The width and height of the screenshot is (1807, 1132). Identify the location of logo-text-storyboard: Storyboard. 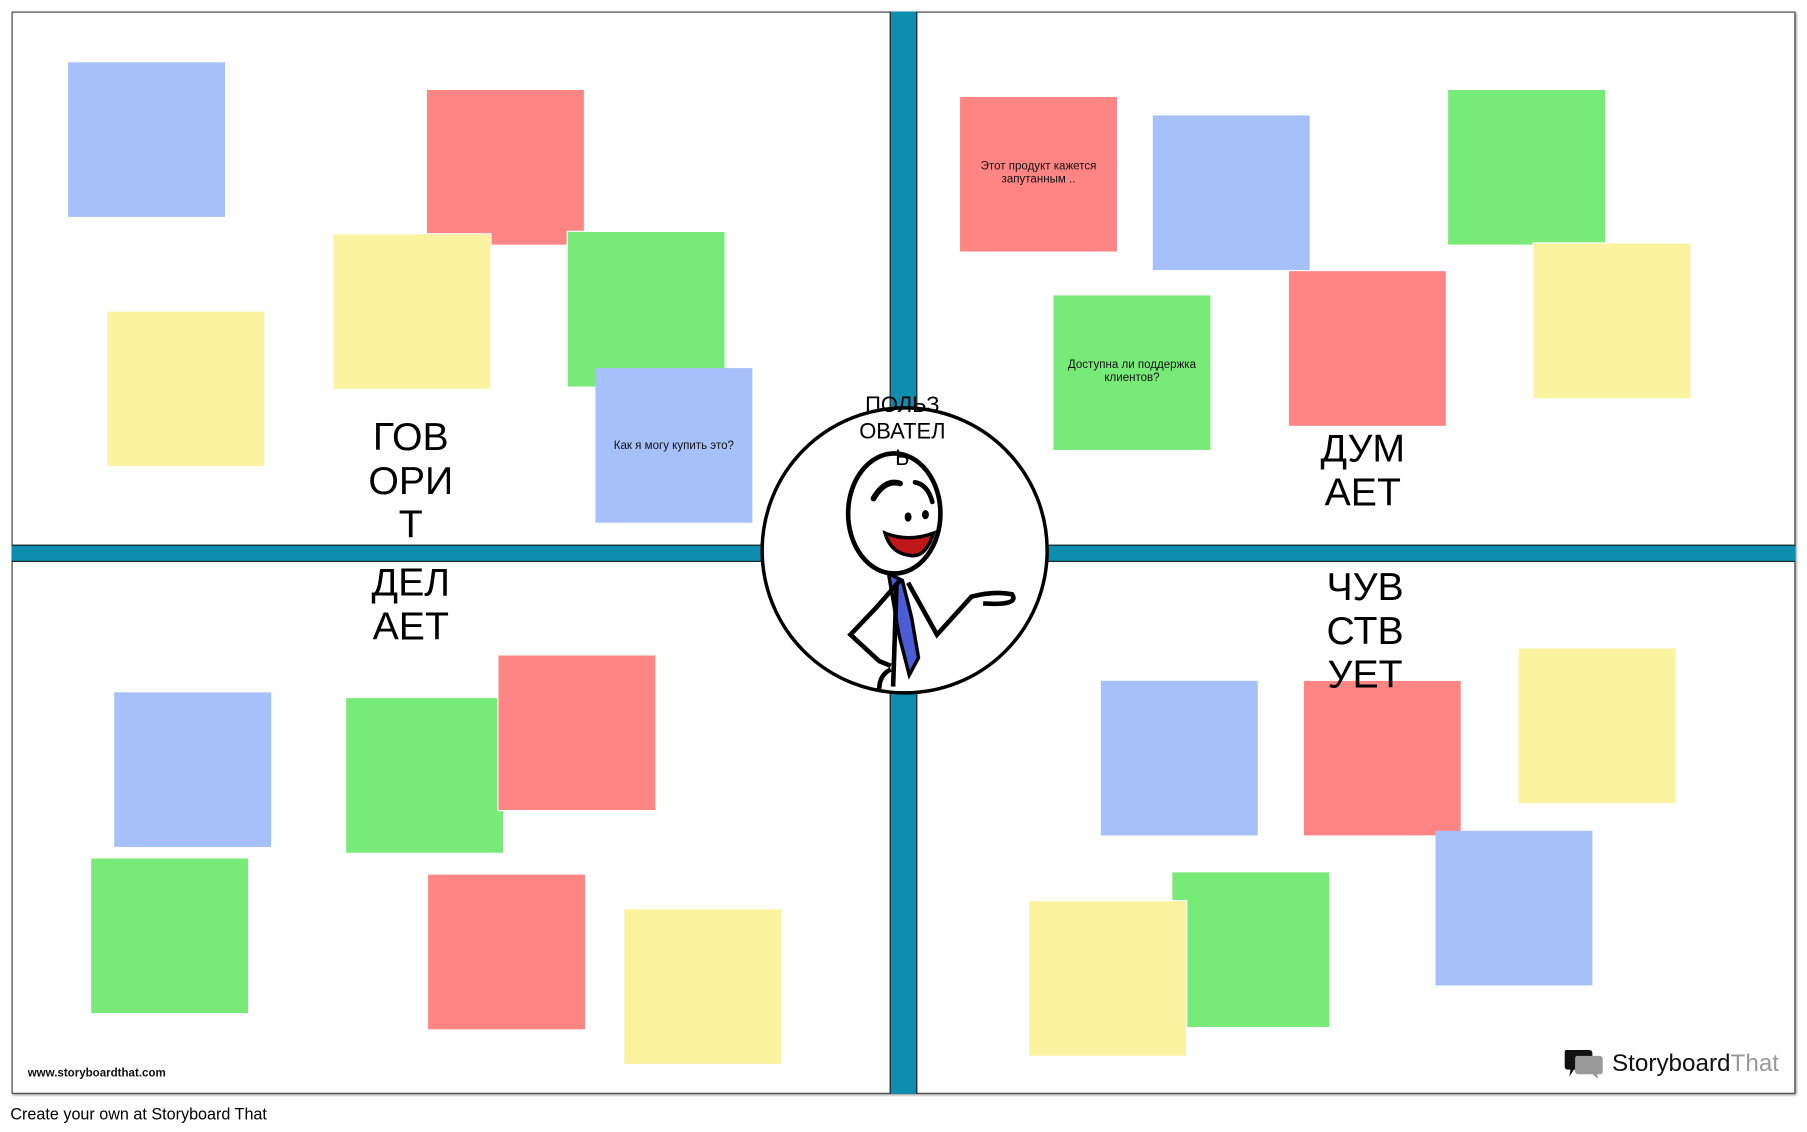
(1671, 1063).